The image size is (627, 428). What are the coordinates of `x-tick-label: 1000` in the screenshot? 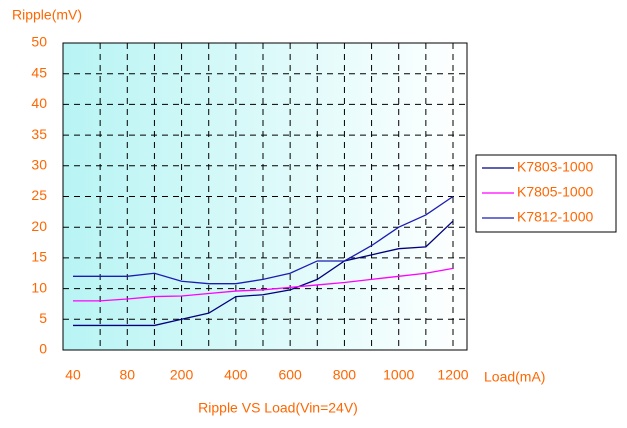 It's located at (398, 375).